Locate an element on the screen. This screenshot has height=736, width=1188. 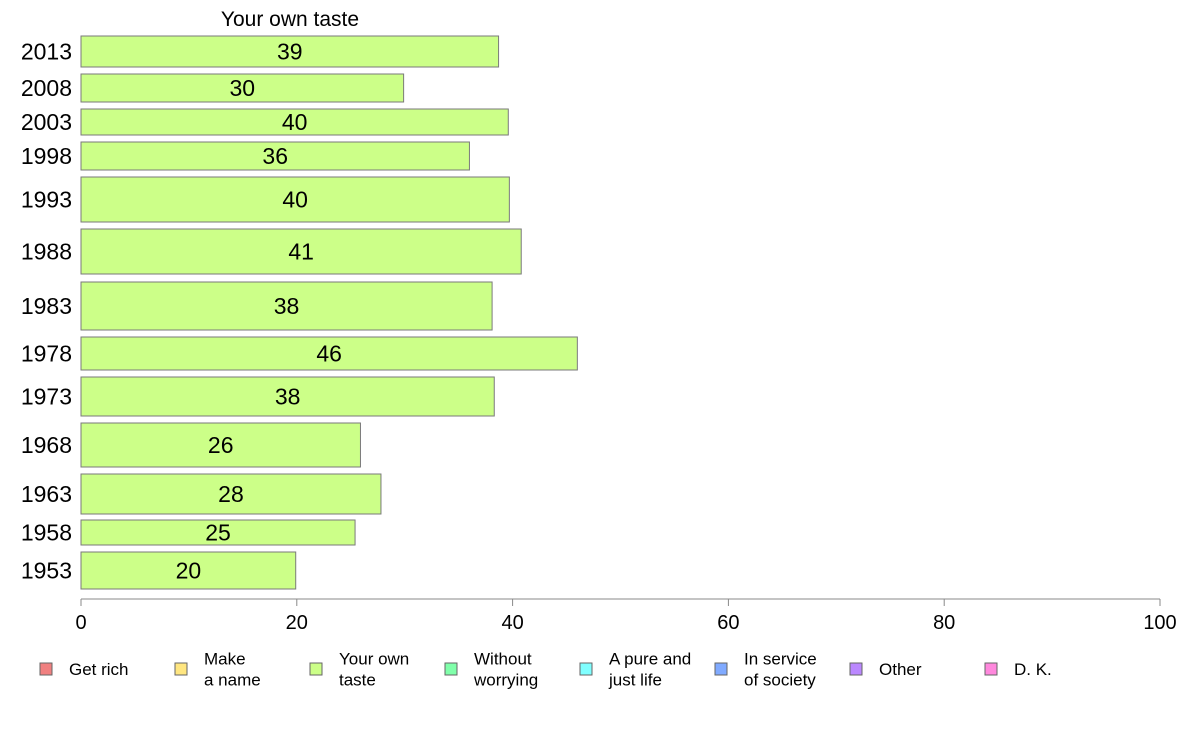
bar-1998 is located at coordinates (275, 156).